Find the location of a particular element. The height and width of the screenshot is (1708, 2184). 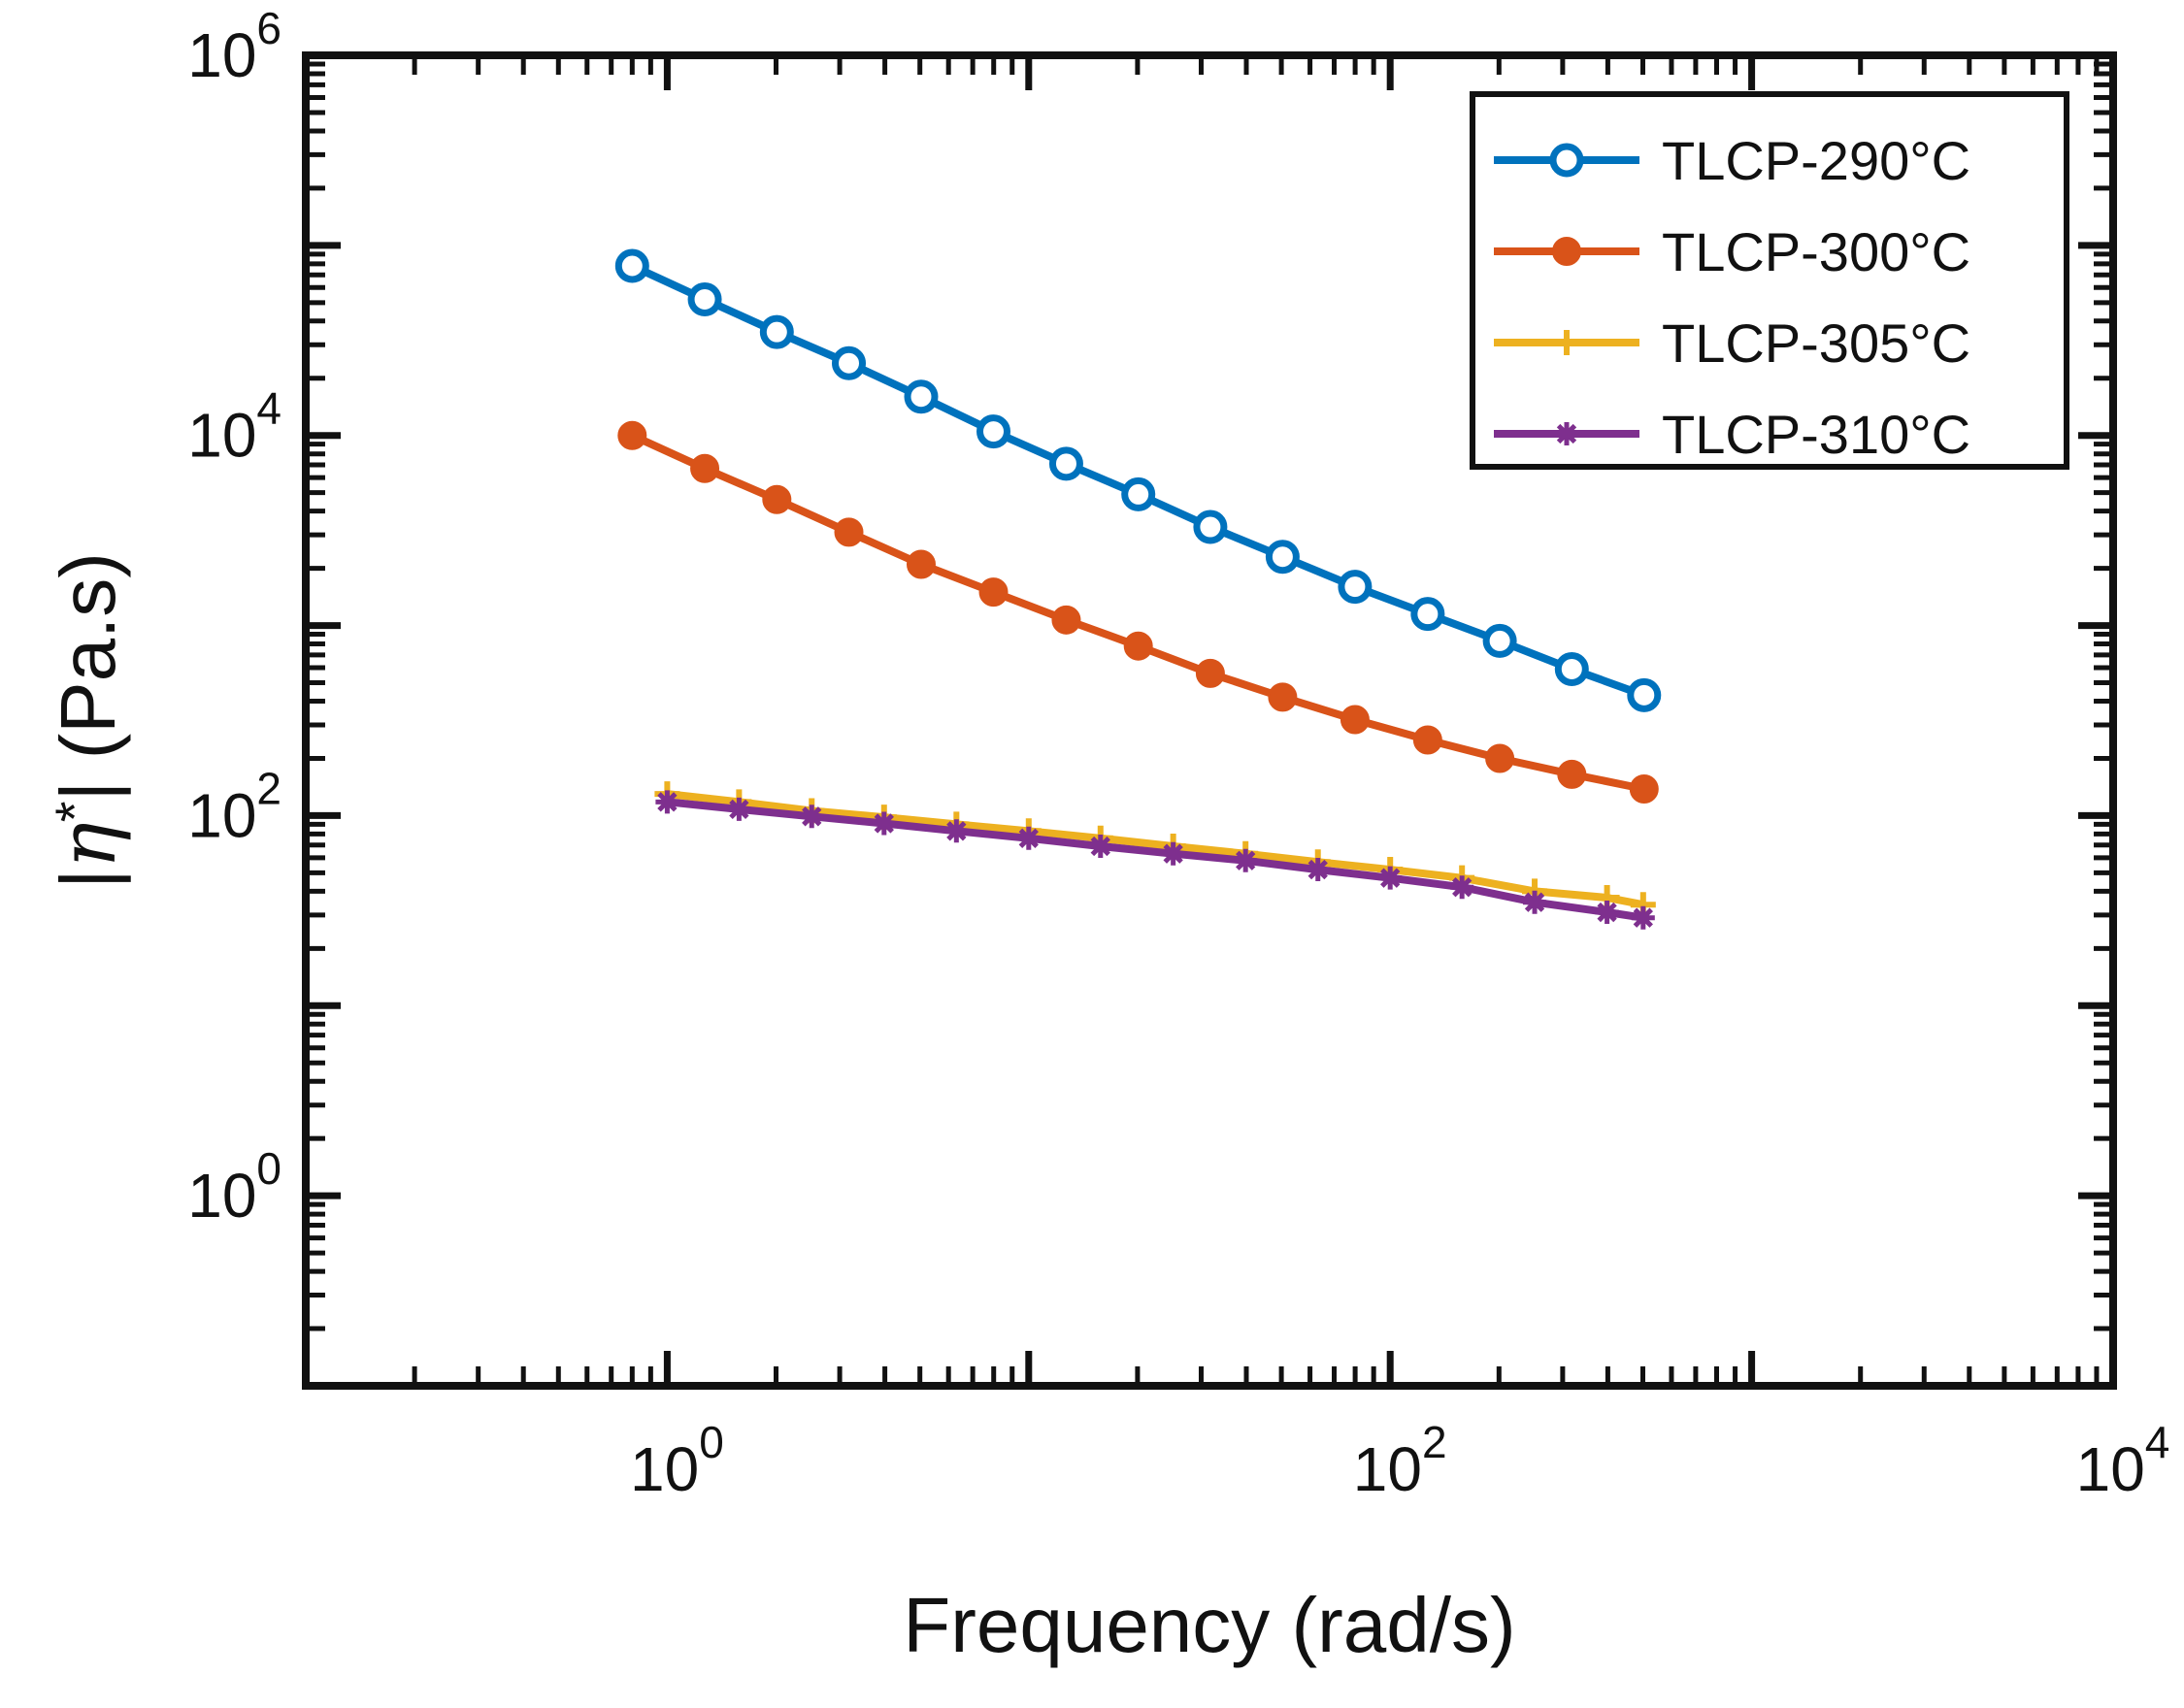

legend-entry: TLCP-290°C is located at coordinates (1732, 161).